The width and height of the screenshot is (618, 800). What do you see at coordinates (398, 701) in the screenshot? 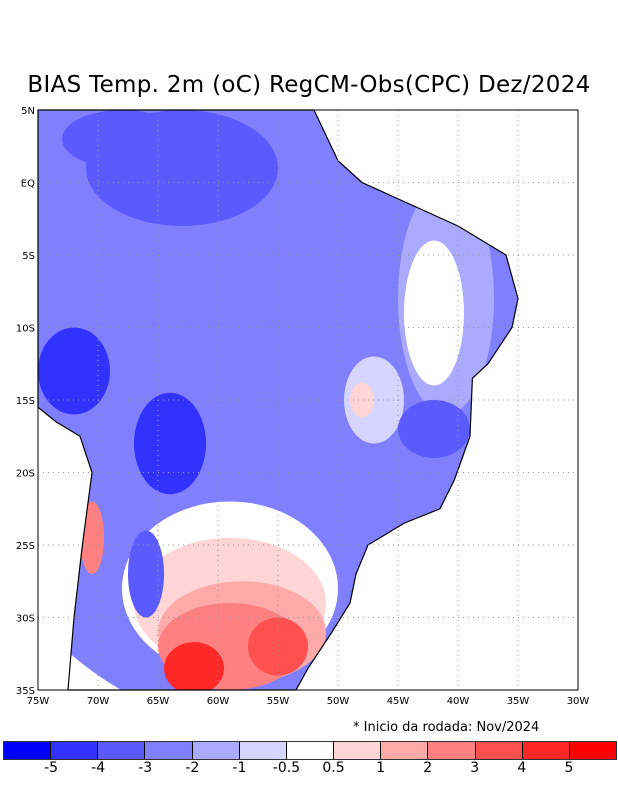
I see `x-tick-label: 45W` at bounding box center [398, 701].